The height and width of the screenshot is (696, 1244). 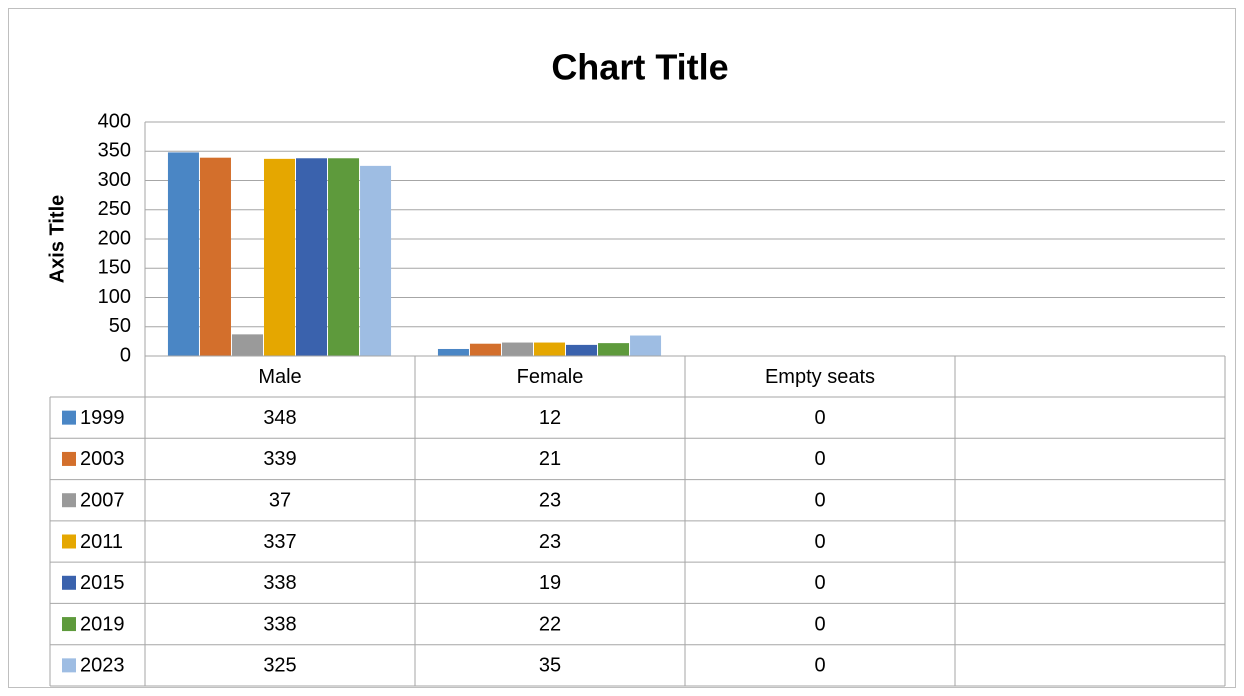 I want to click on legend-label: 2019, so click(x=102, y=624).